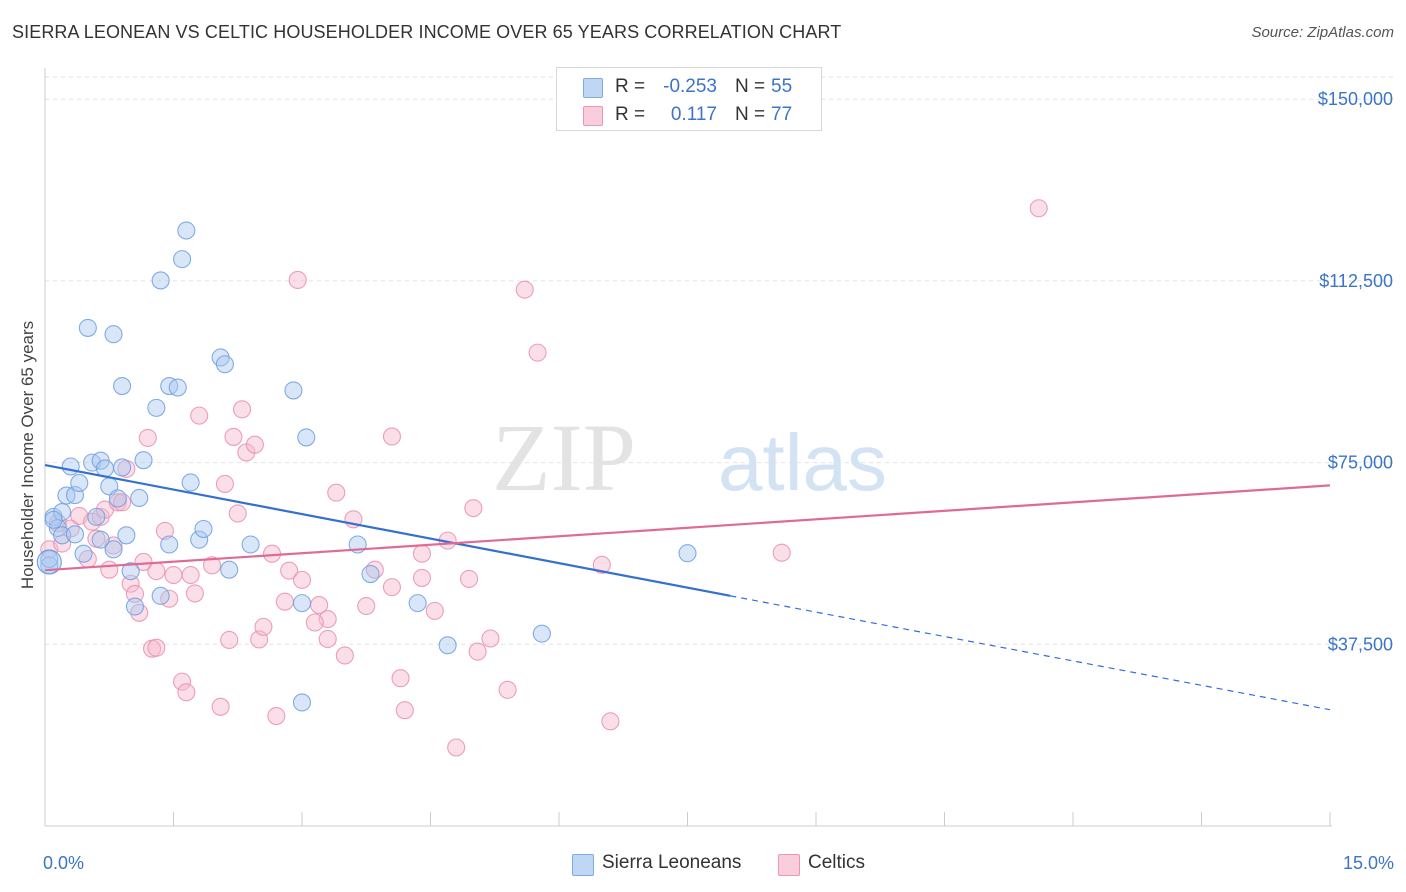 The image size is (1406, 892). I want to click on stats-swatch-sierra-leoneans, so click(593, 88).